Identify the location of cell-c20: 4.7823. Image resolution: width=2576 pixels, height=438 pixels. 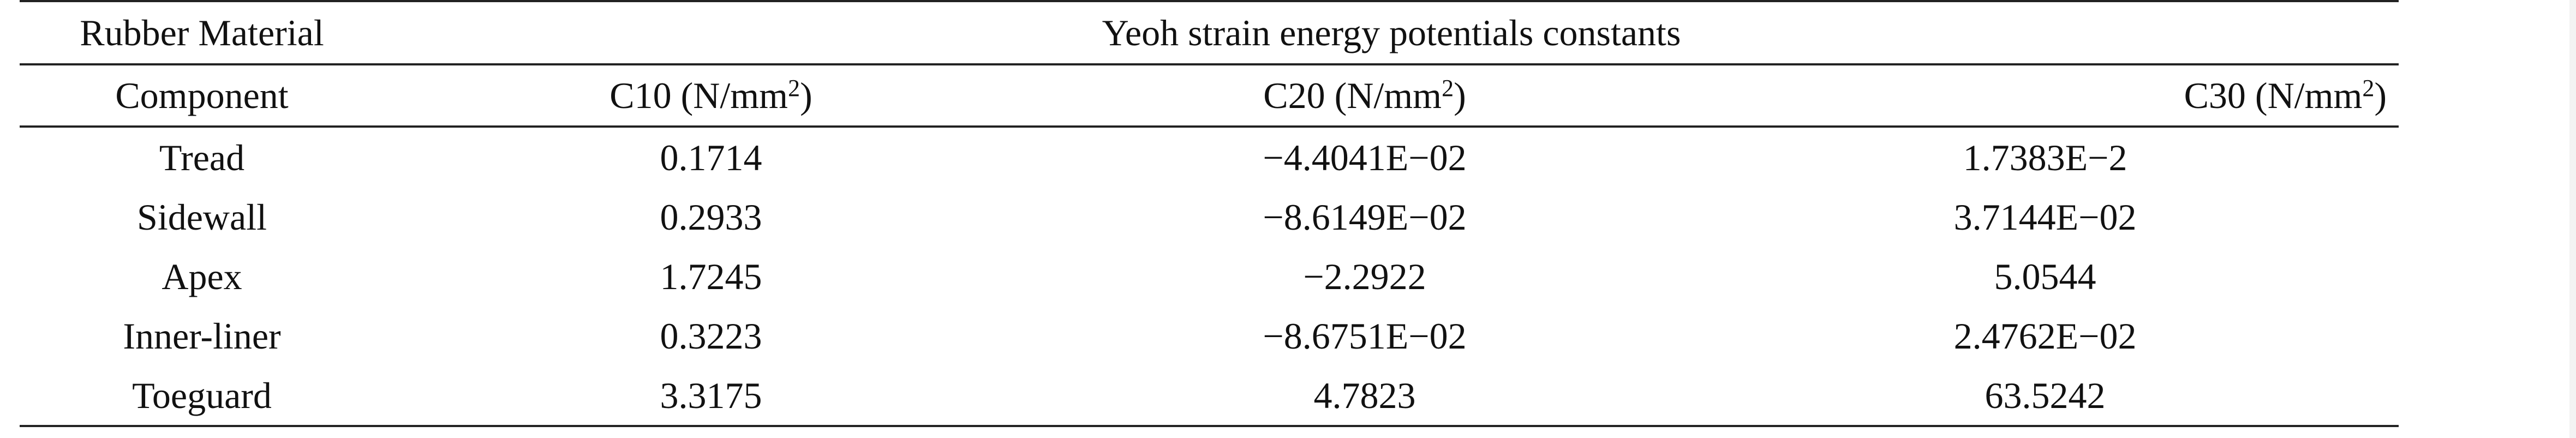
(1365, 396).